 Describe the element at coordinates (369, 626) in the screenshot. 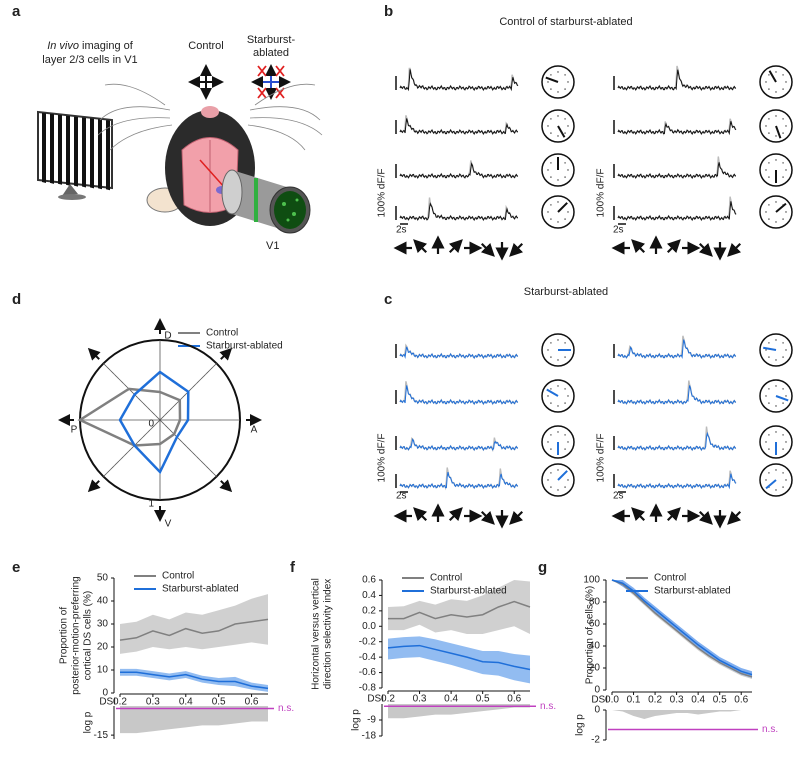

I see `y-tick-label: 0.0` at that location.